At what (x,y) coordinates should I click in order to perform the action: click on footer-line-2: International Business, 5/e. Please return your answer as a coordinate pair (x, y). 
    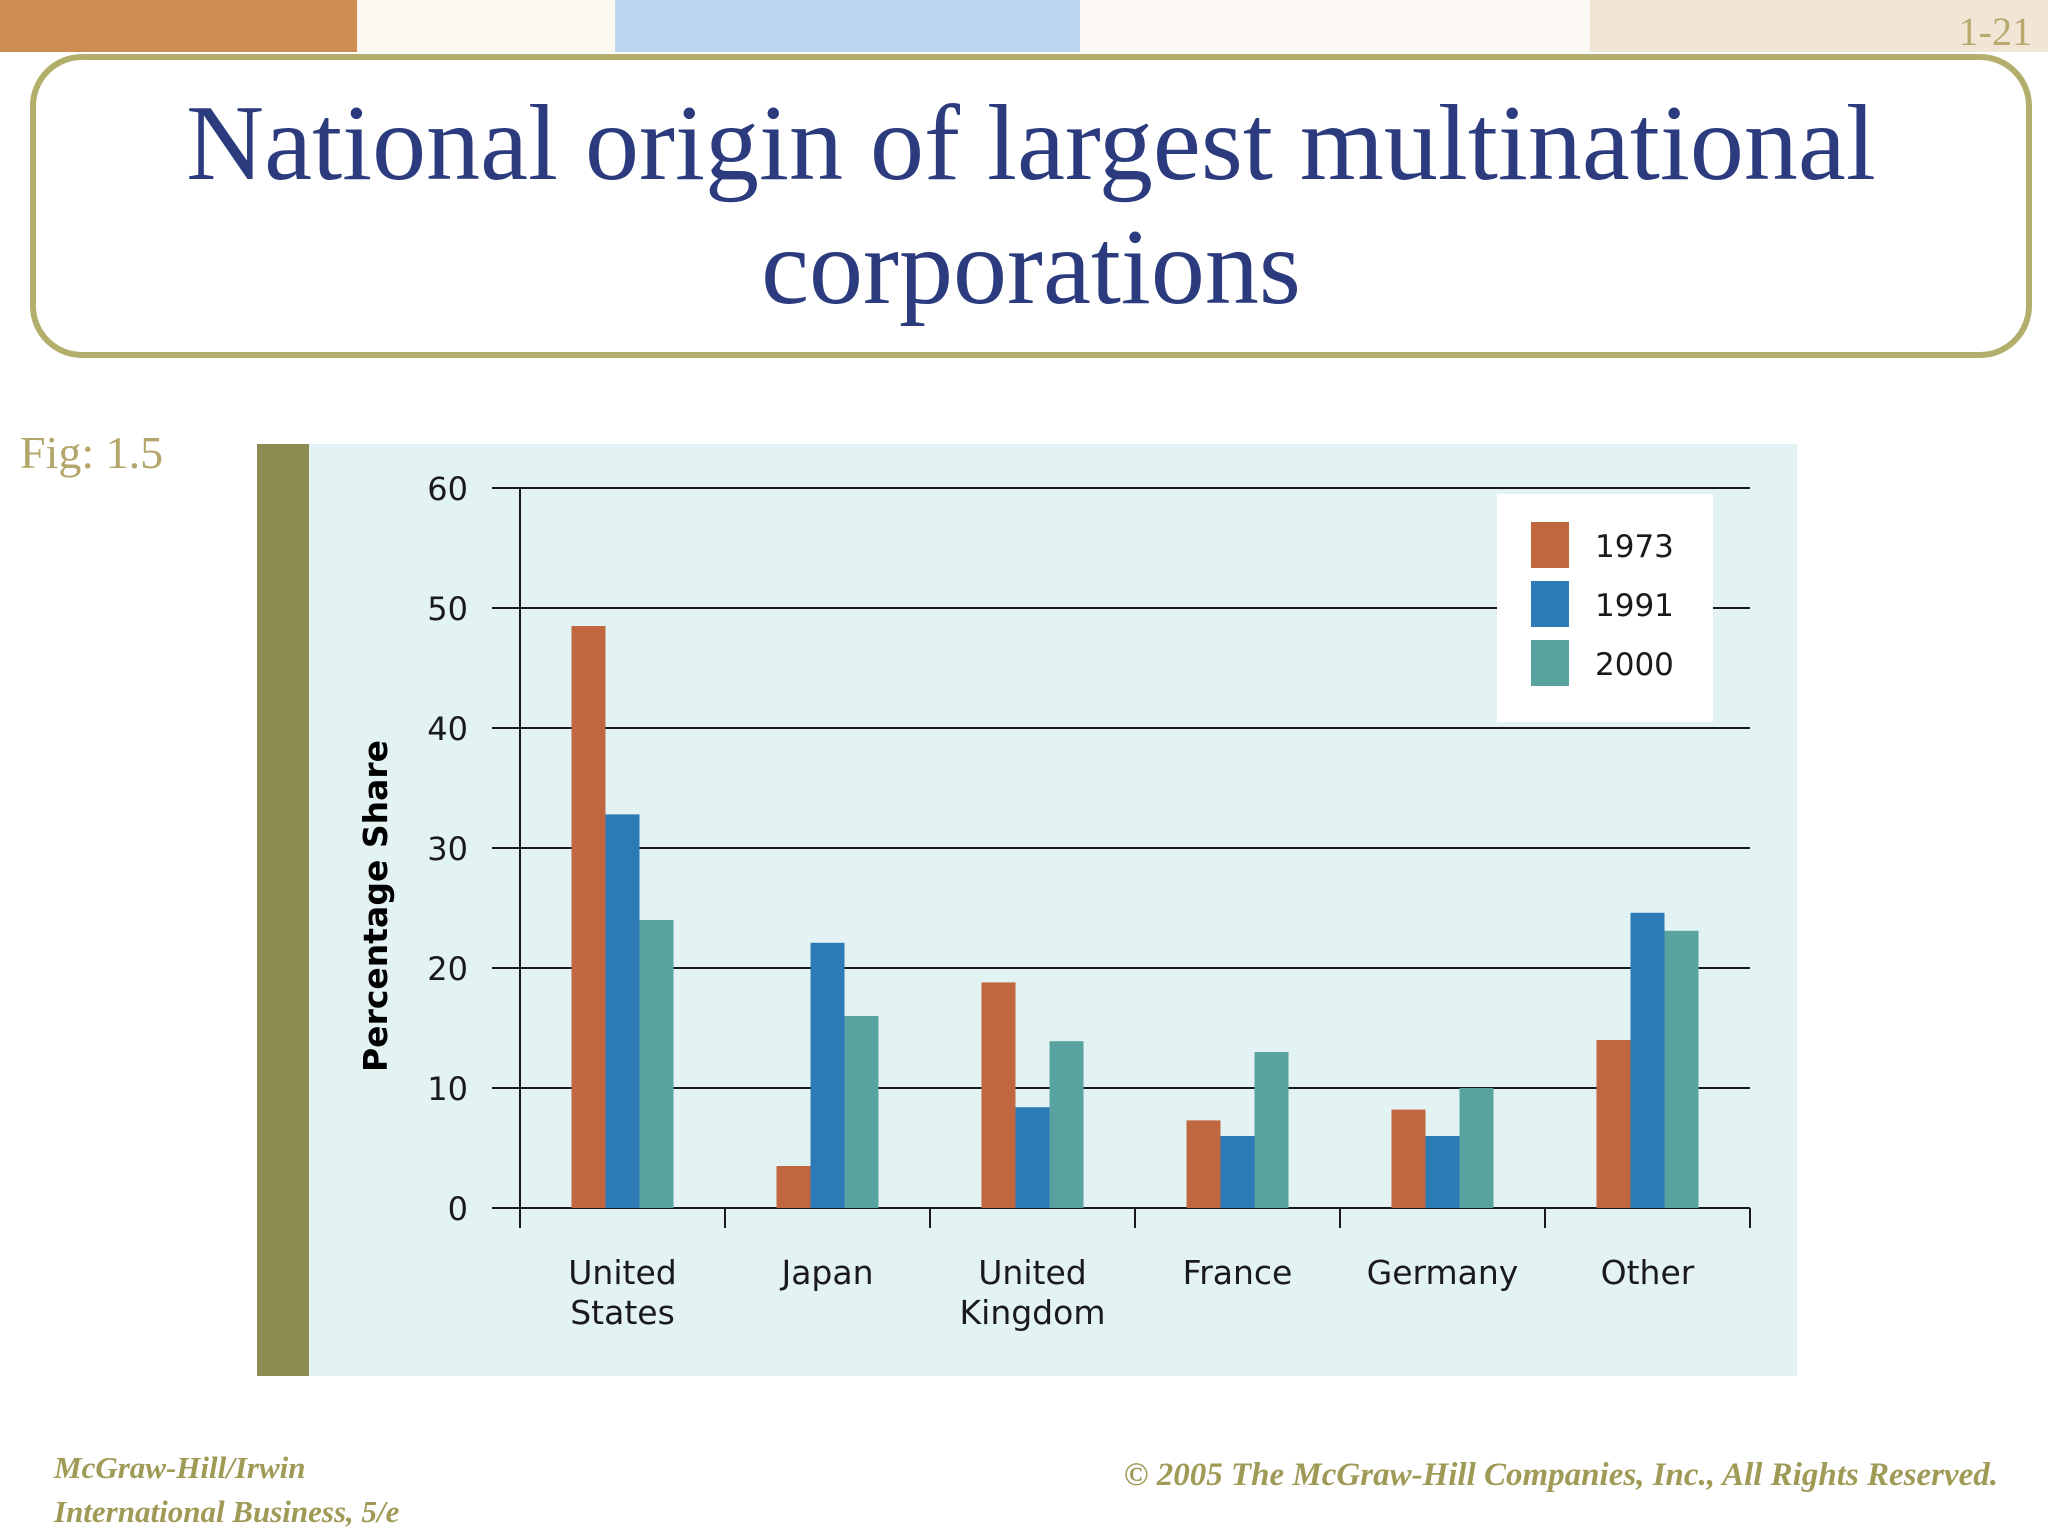
    Looking at the image, I should click on (227, 1511).